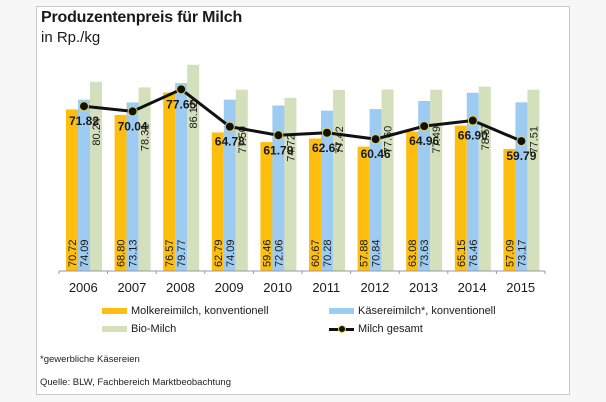 The height and width of the screenshot is (402, 606). I want to click on legend-item-bio-milch: Bio-Milch, so click(139, 329).